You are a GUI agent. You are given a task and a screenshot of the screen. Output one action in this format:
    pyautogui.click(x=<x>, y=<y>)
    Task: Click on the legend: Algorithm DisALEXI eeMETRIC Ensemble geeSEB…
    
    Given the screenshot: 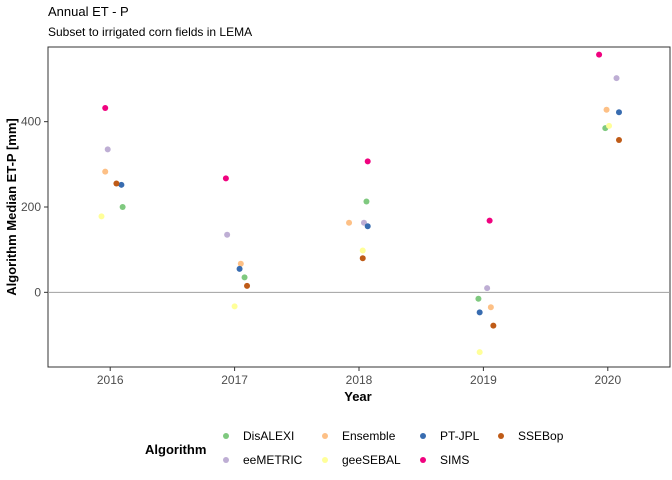 What is the action you would take?
    pyautogui.click(x=354, y=448)
    